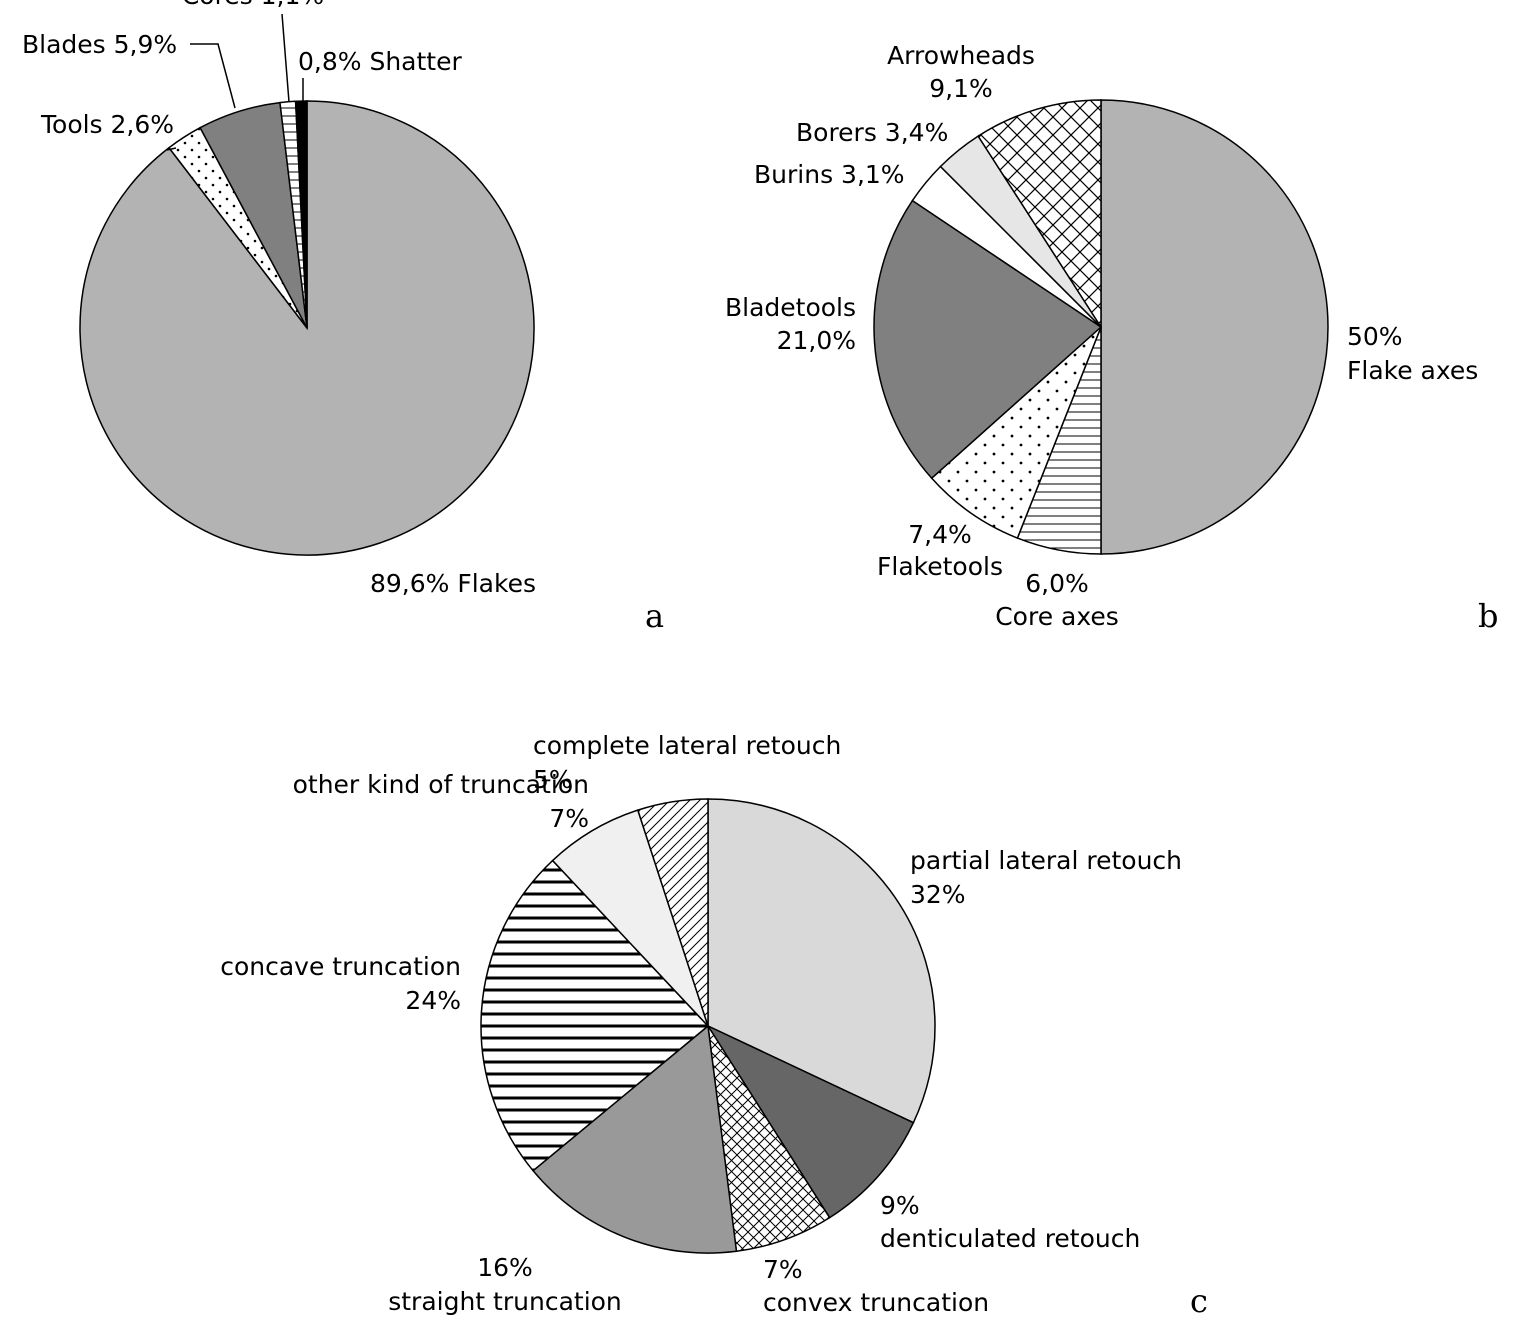 The image size is (1524, 1328). Describe the element at coordinates (340, 983) in the screenshot. I see `slice-label: concave truncation 24%` at that location.